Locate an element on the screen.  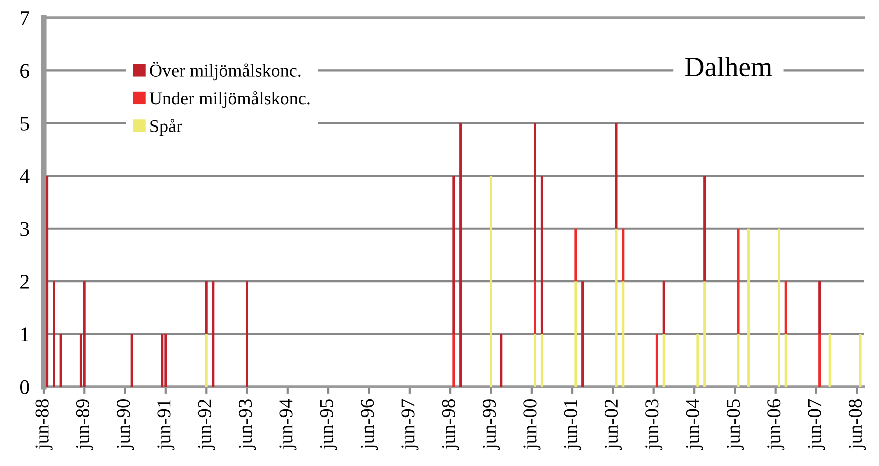
x-tick-label: jun-90 is located at coordinates (125, 425).